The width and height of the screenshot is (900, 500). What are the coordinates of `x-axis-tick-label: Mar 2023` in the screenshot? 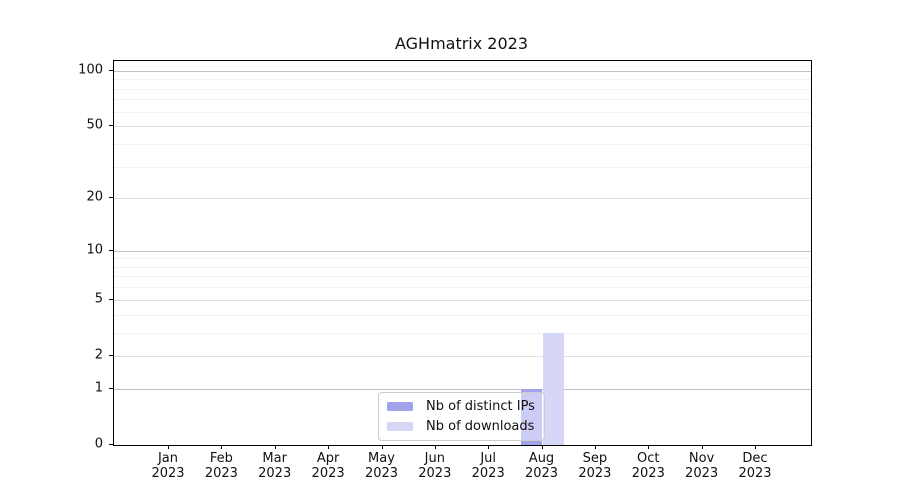 It's located at (274, 466).